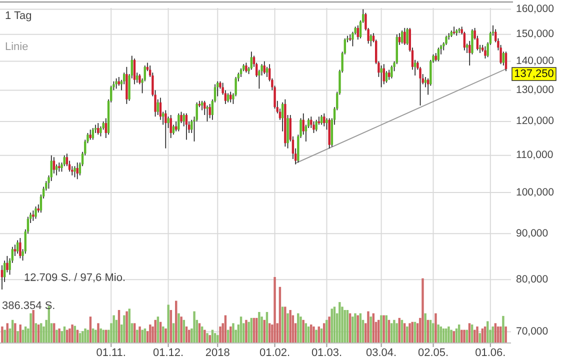 This screenshot has height=361, width=561. I want to click on y-tick-label: 110,000, so click(535, 155).